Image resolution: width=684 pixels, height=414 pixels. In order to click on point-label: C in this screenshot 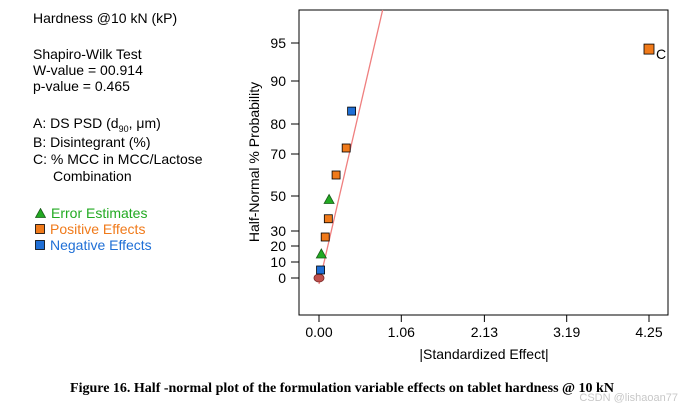, I will do `click(661, 54)`.